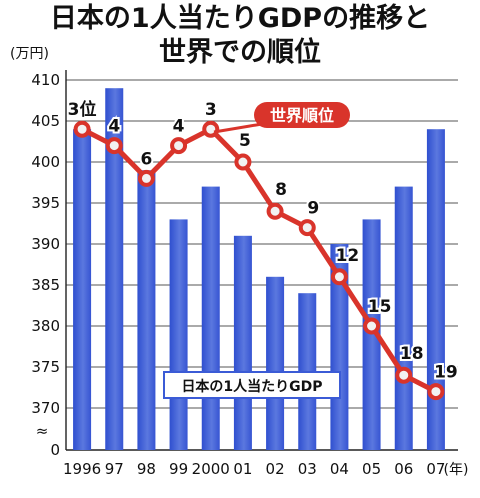 The image size is (480, 498). Describe the element at coordinates (146, 469) in the screenshot. I see `x-tick-label: 98` at that location.